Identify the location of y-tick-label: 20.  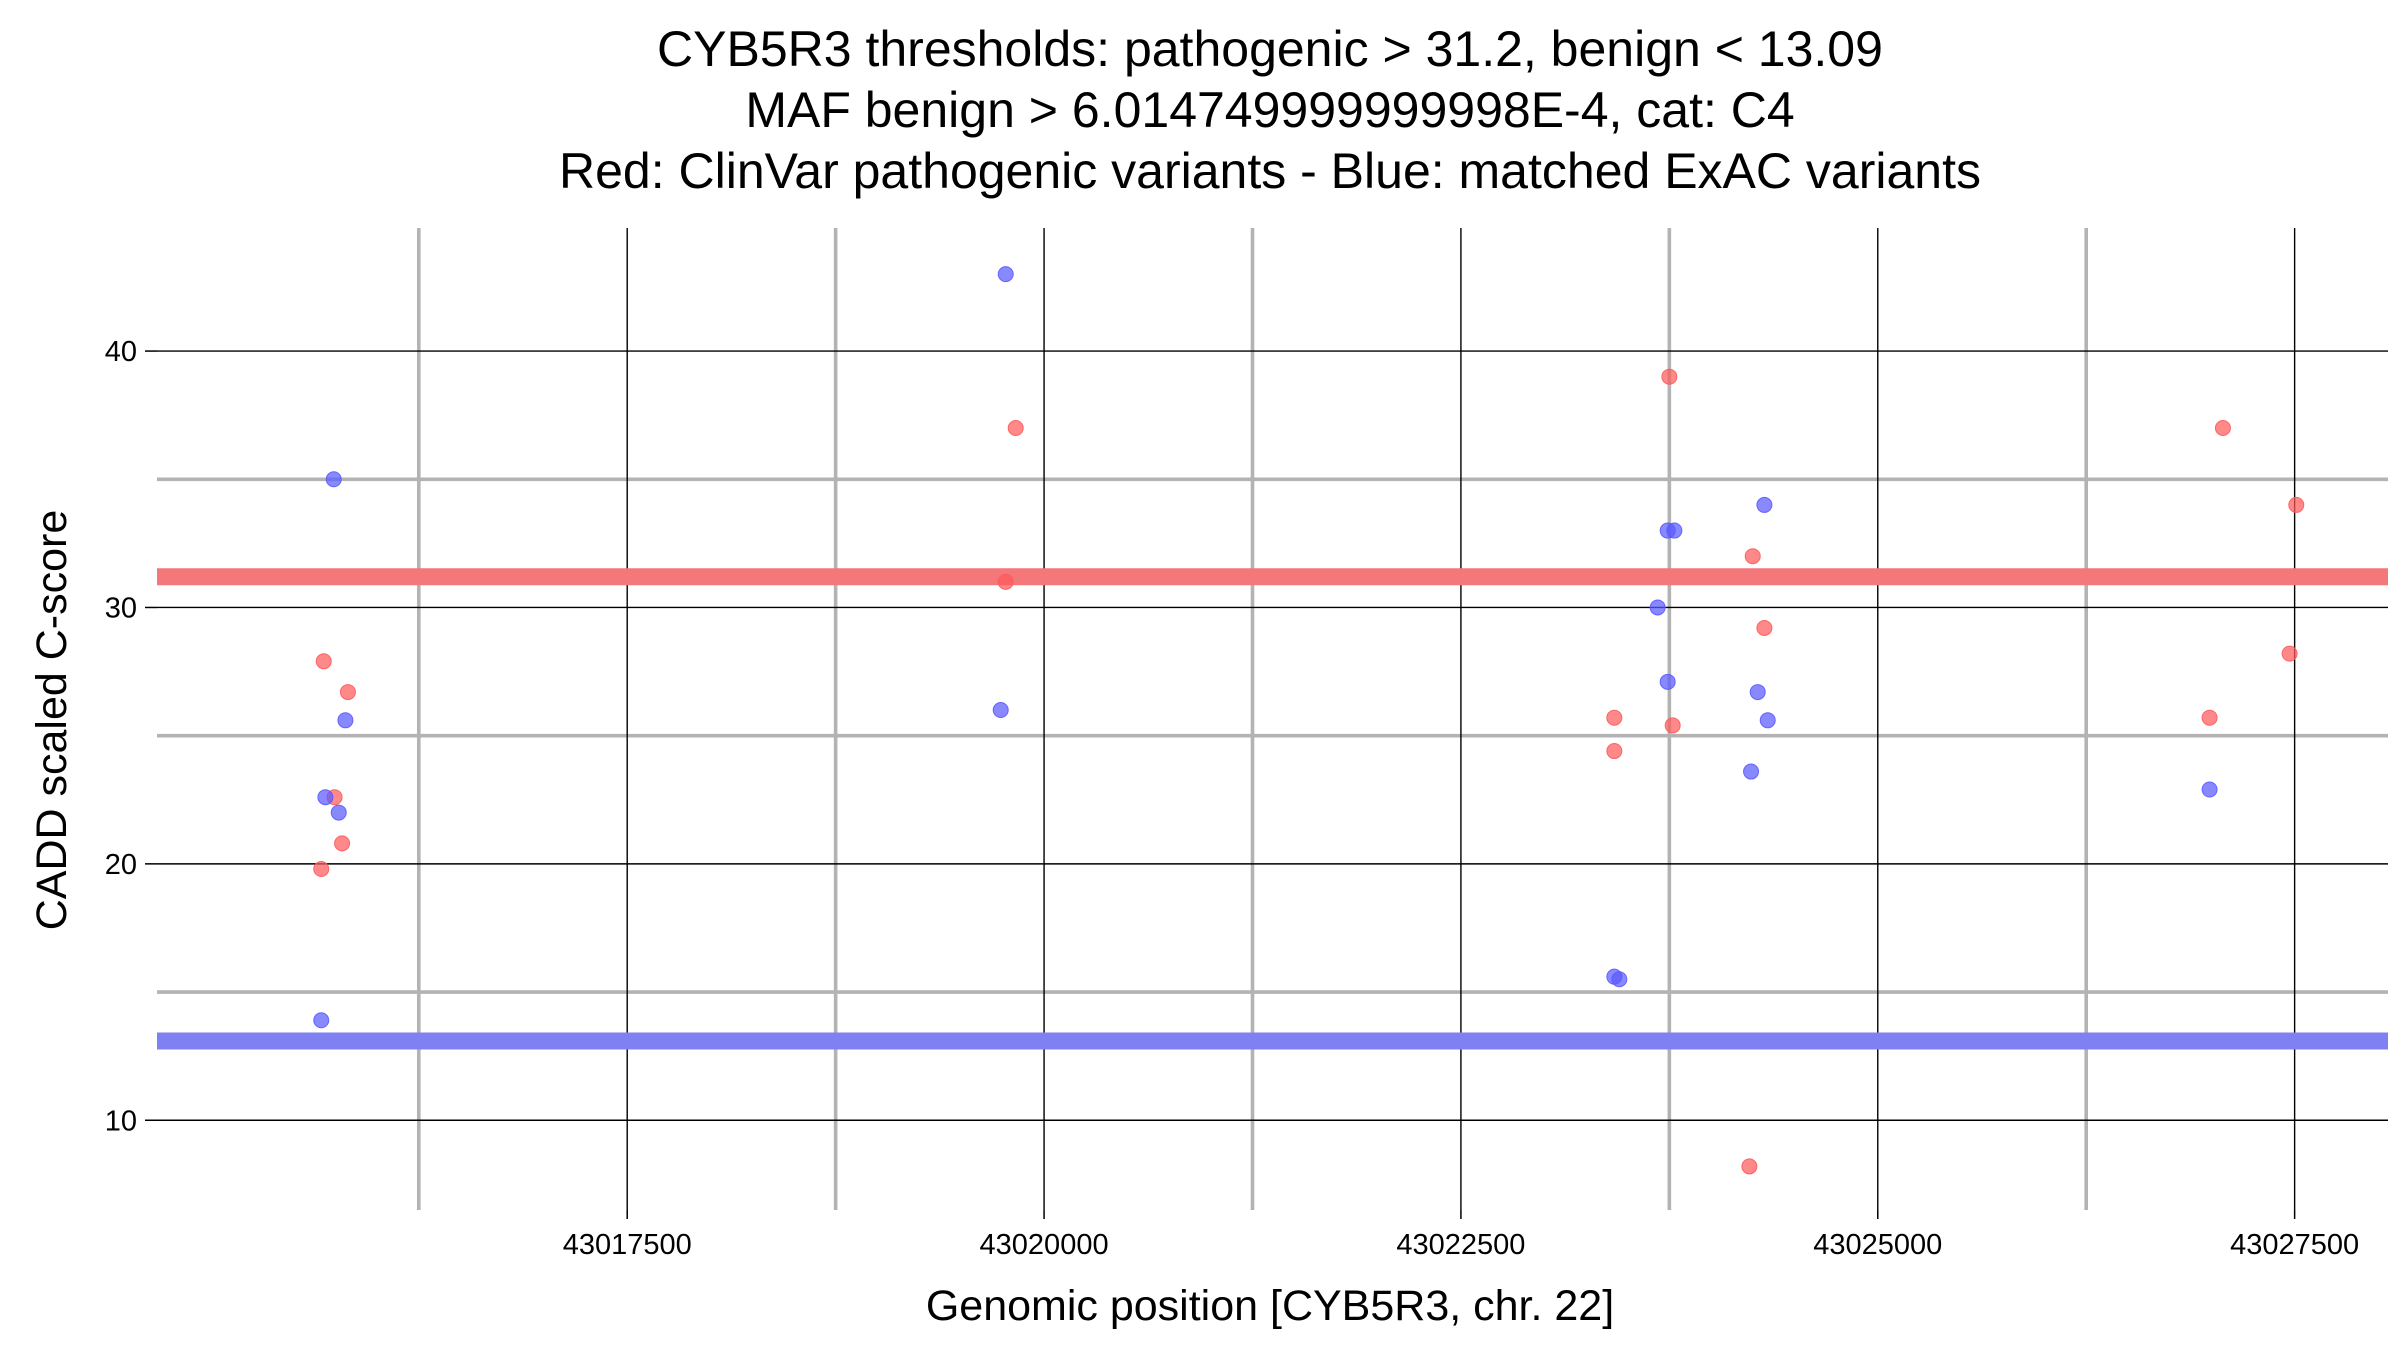
(121, 865).